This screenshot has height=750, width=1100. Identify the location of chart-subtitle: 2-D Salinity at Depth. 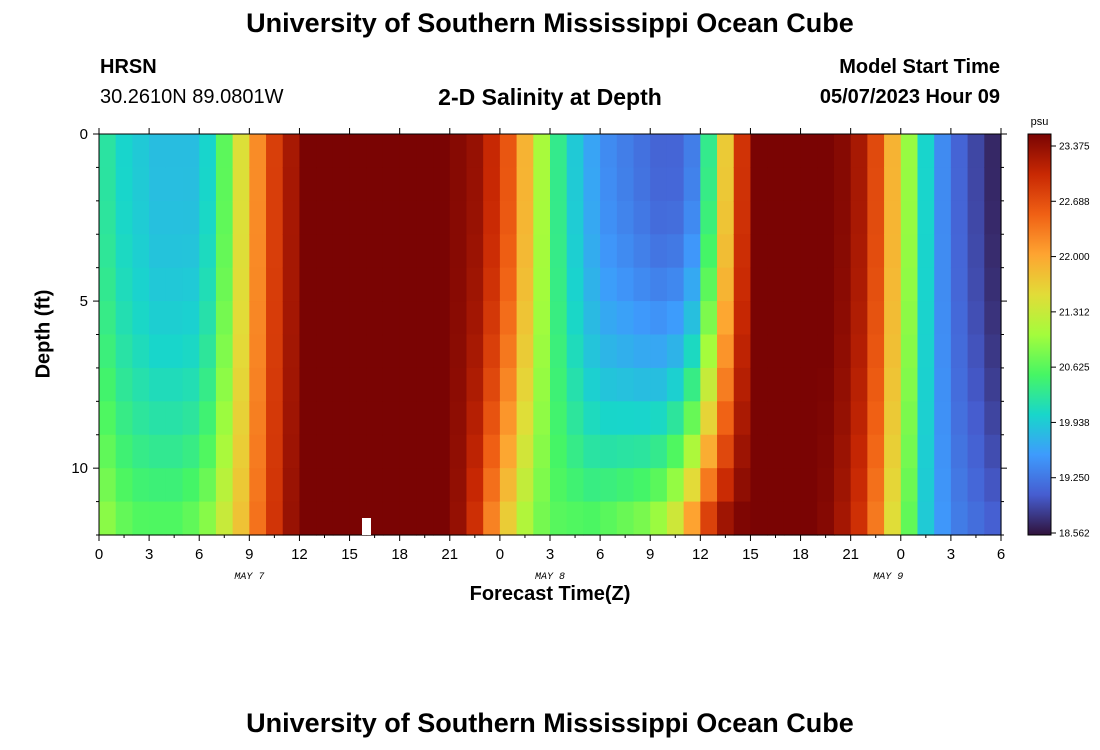
(550, 97).